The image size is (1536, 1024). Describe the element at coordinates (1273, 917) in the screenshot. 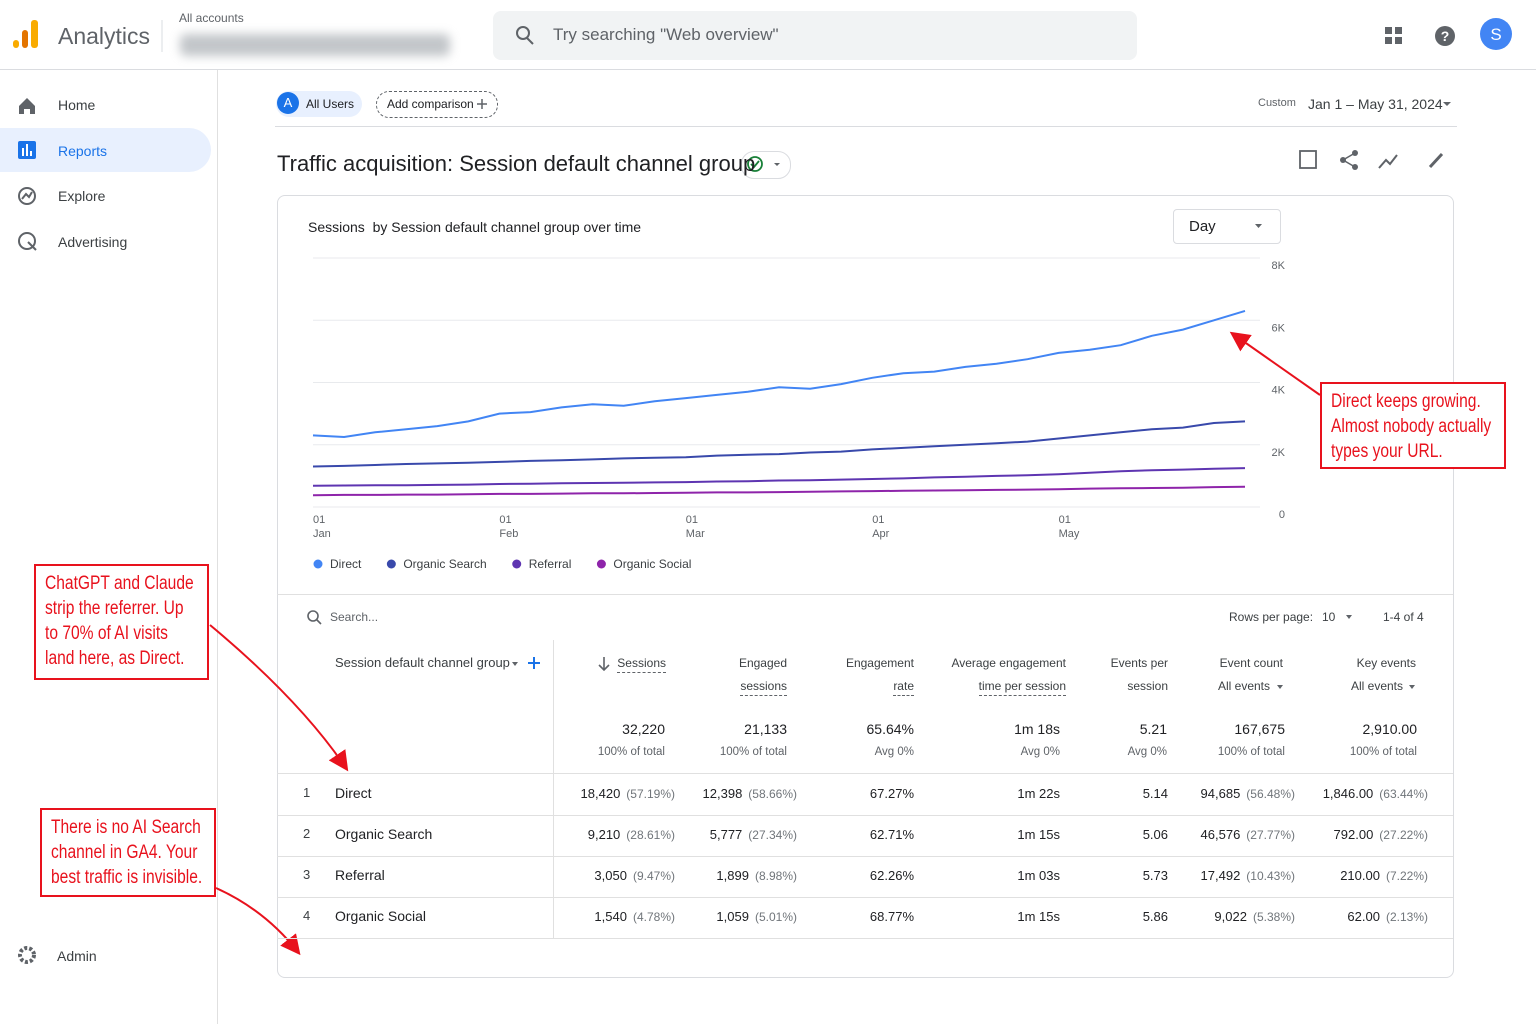

I see `cell-share: (5.38%)` at that location.